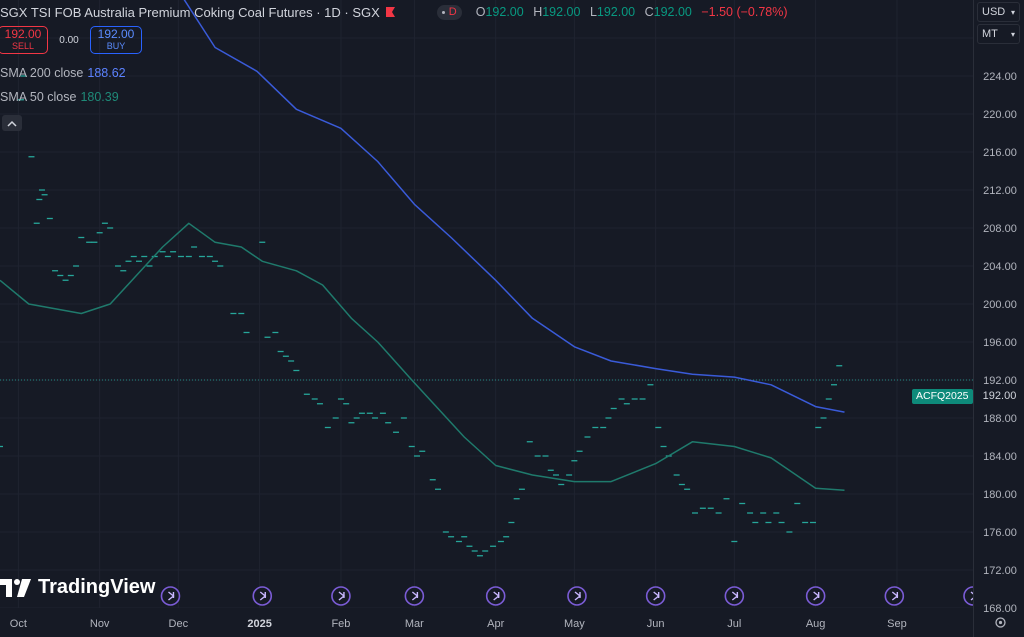 Image resolution: width=1024 pixels, height=637 pixels. I want to click on sma200-label: SMA 200 close, so click(42, 73).